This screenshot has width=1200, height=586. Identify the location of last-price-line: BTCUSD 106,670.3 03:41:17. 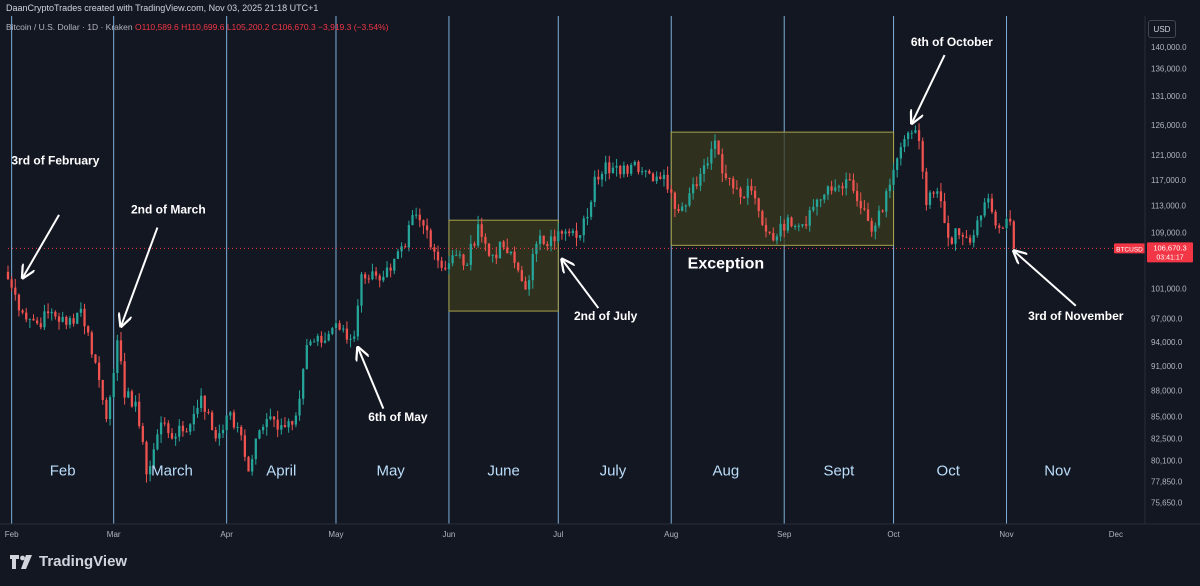
(600, 252).